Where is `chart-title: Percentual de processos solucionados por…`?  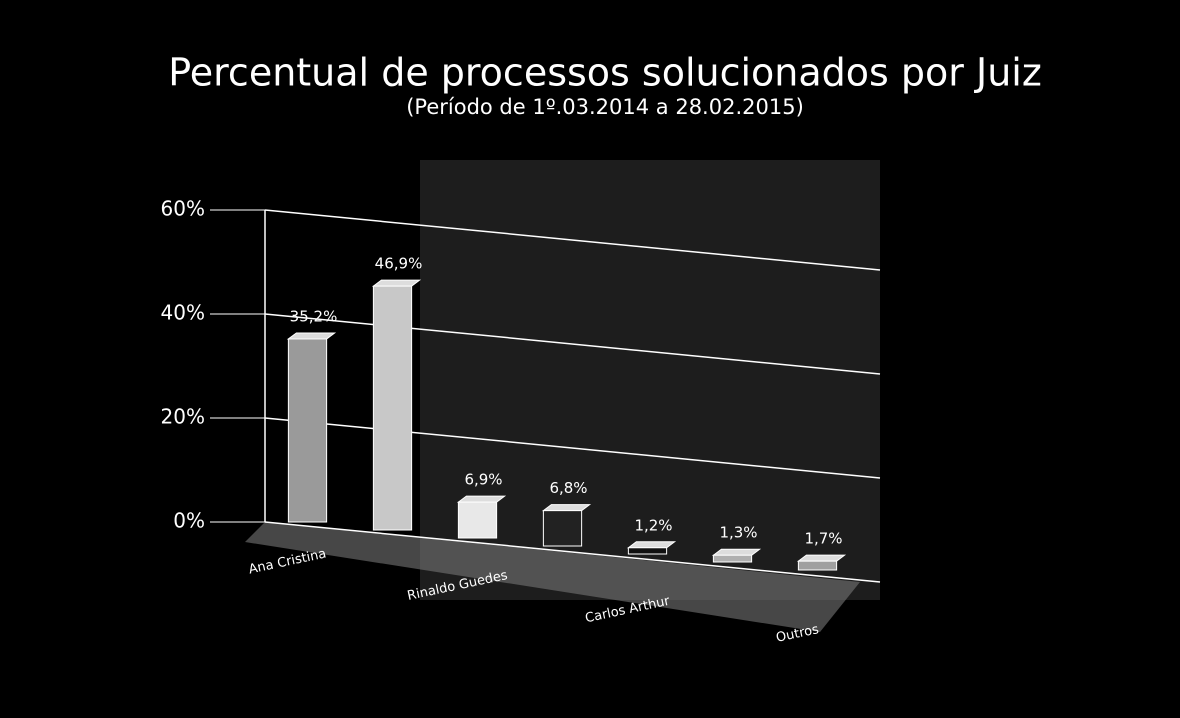 chart-title: Percentual de processos solucionados por… is located at coordinates (605, 73).